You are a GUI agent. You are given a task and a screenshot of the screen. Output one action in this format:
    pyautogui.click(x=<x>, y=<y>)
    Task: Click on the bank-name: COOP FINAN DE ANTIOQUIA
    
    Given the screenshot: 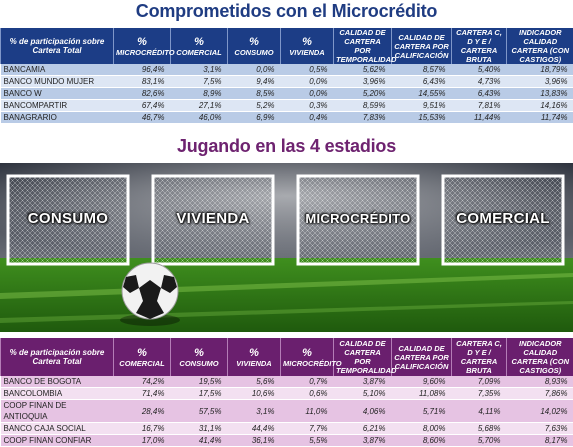 What is the action you would take?
    pyautogui.click(x=57, y=411)
    